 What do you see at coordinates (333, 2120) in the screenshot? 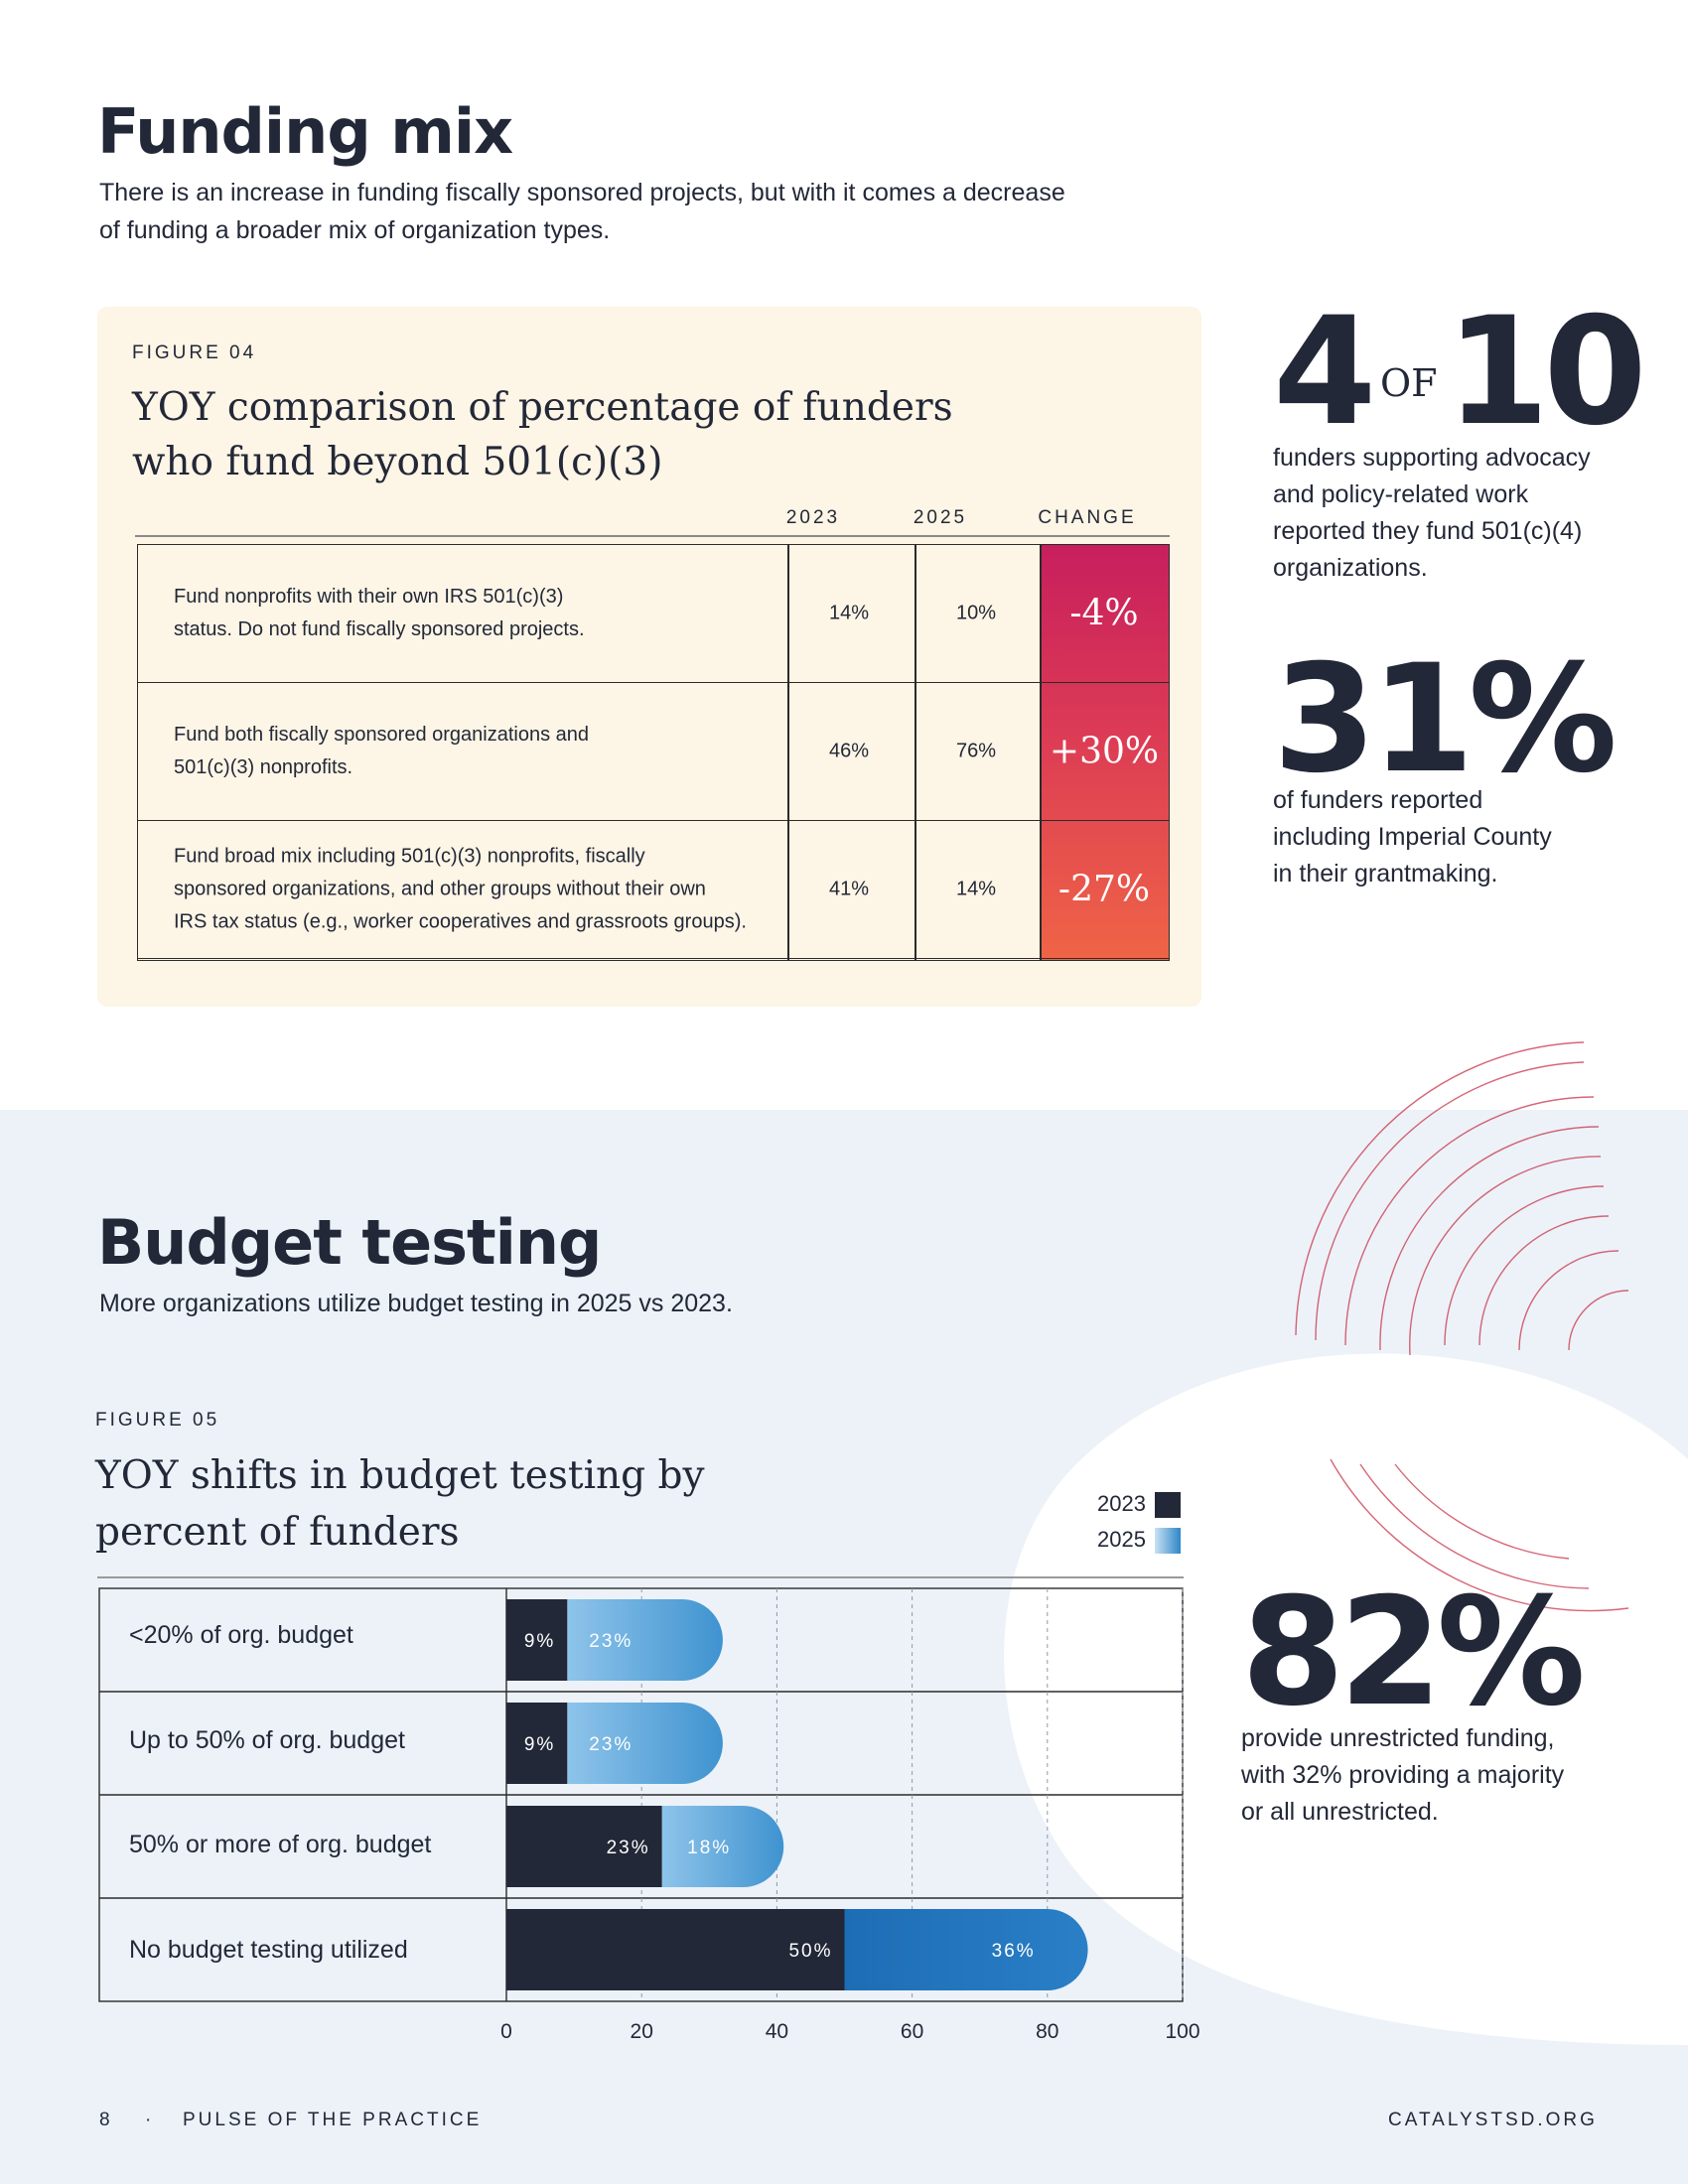
I see `footer-publication: PULSE OF THE PRACTICE` at bounding box center [333, 2120].